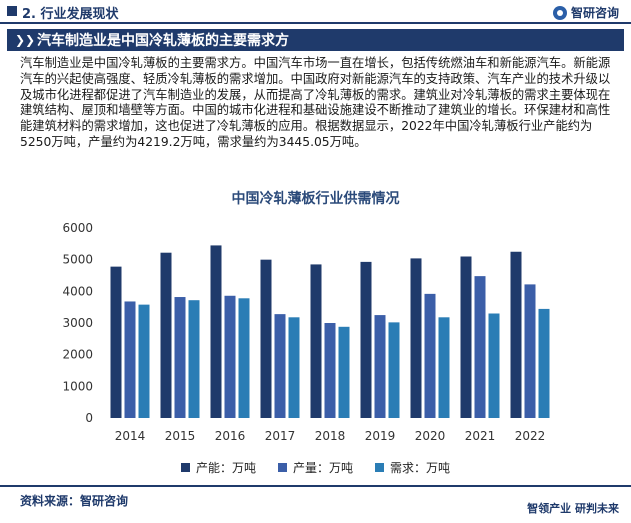  Describe the element at coordinates (280, 436) in the screenshot. I see `x-tick-label: 2017` at that location.